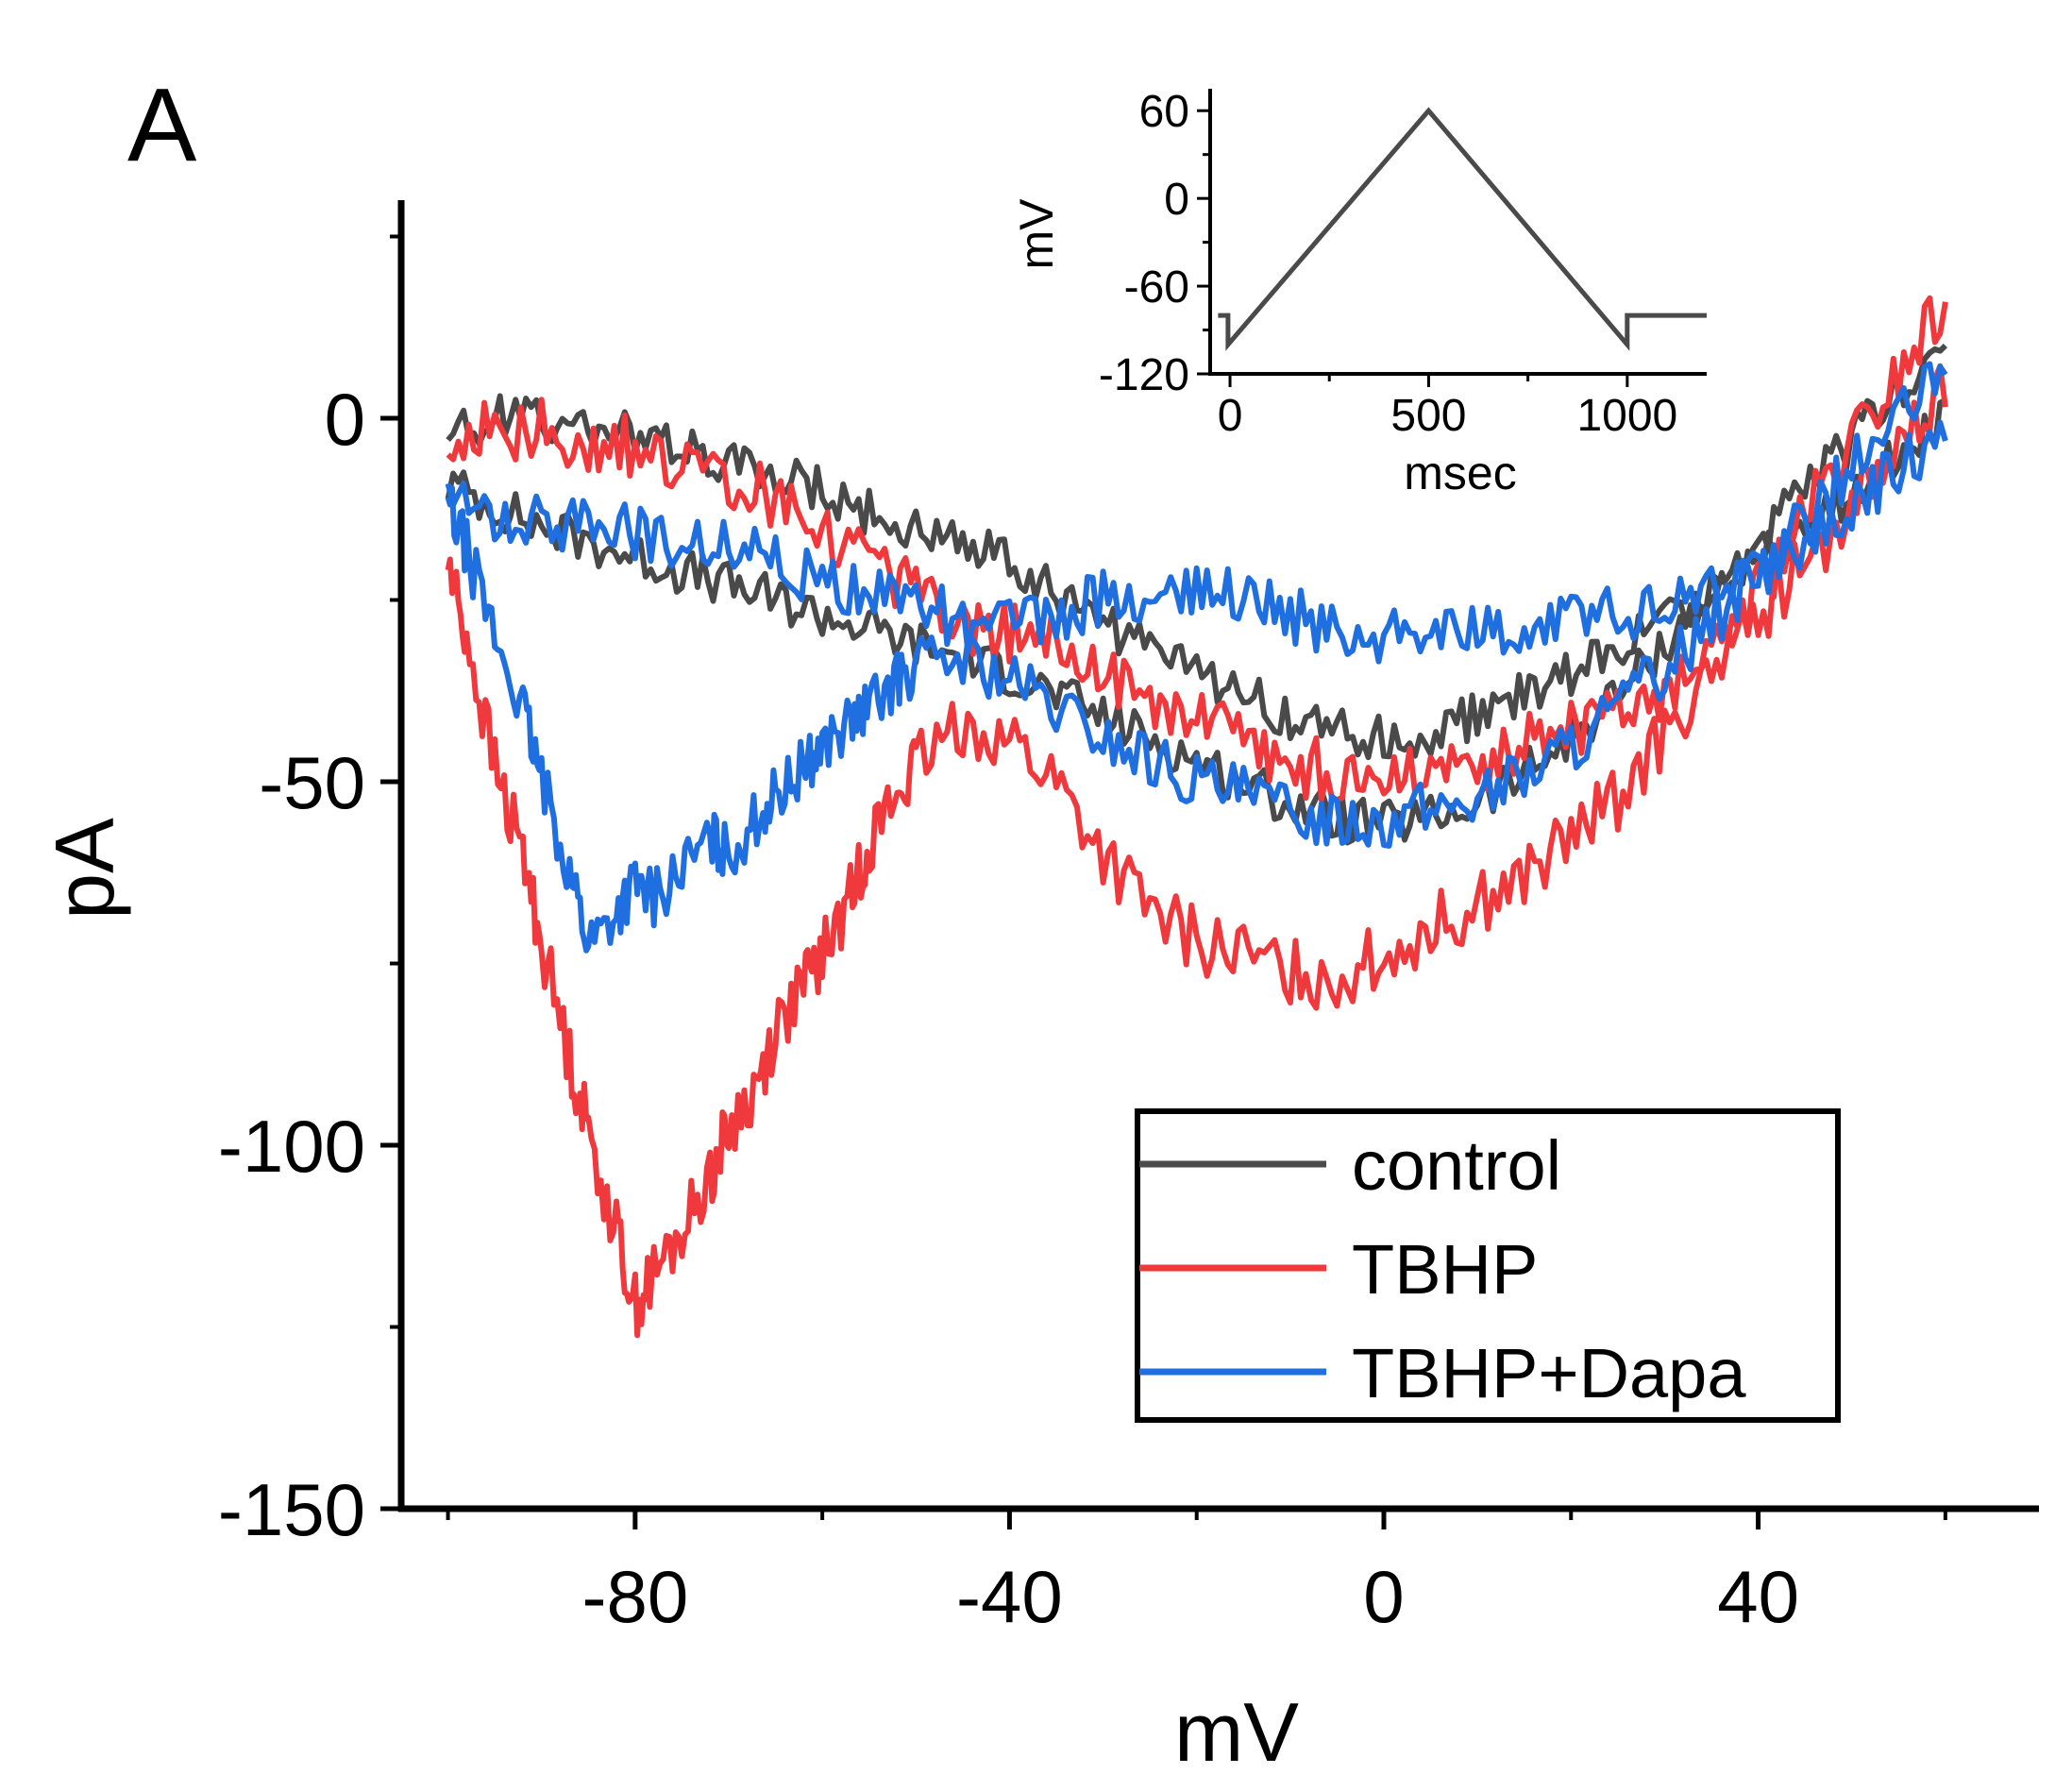 This screenshot has width=2072, height=1791. I want to click on inset-voltage-protocol-line, so click(1462, 229).